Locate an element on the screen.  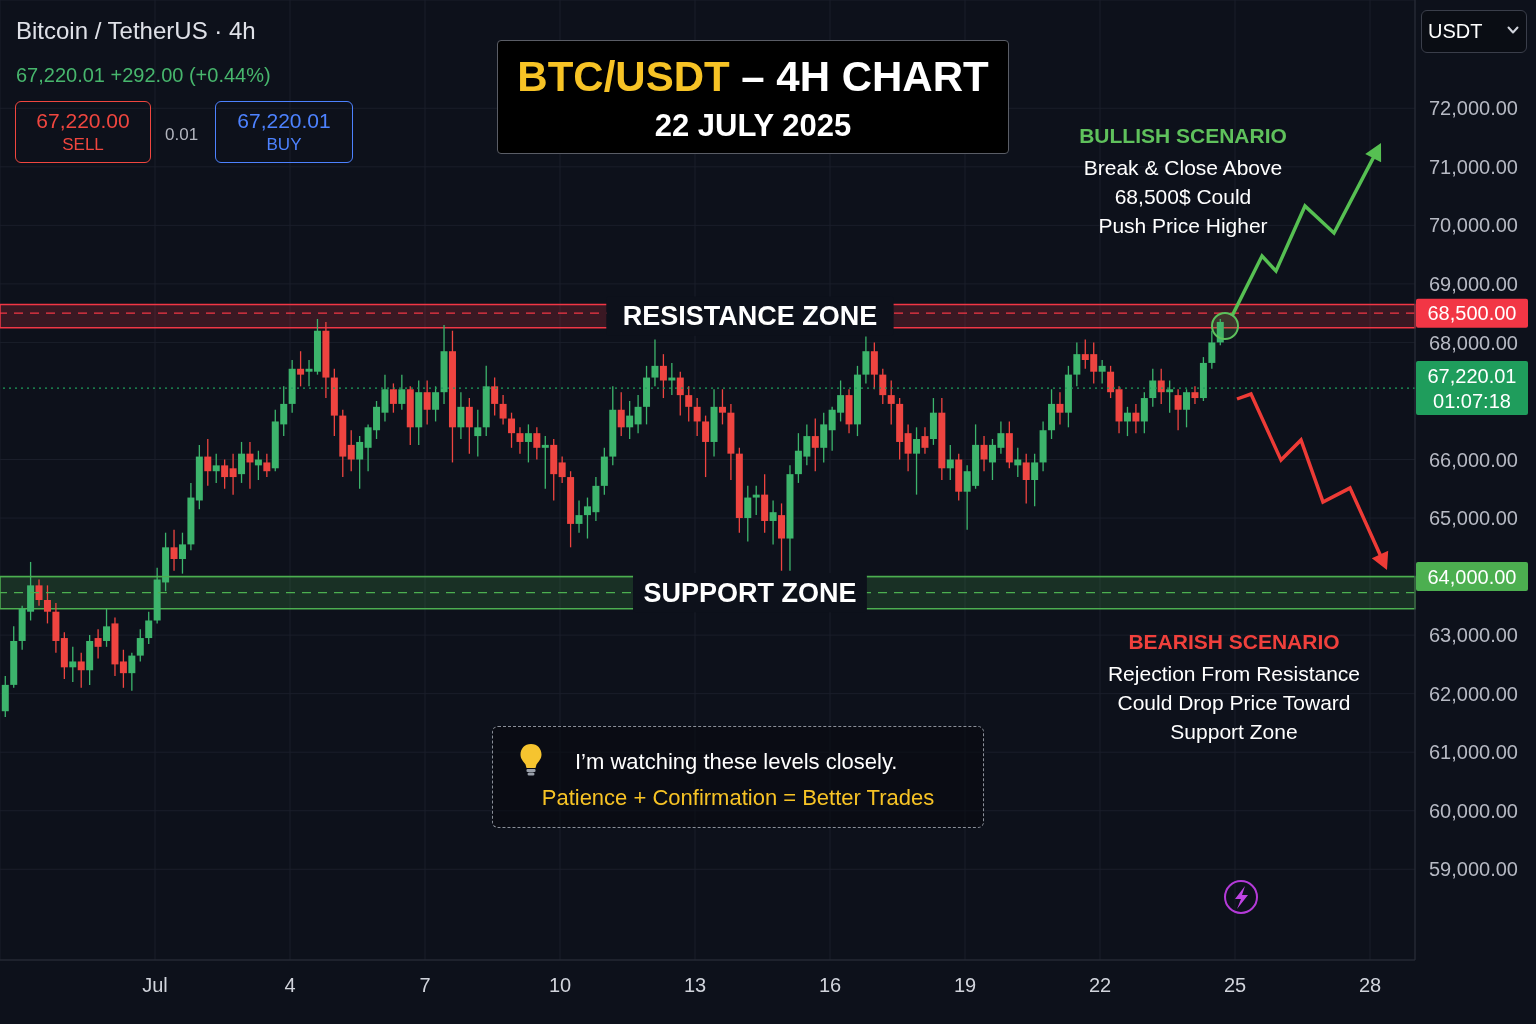
x-tick-label: 22 is located at coordinates (1100, 985).